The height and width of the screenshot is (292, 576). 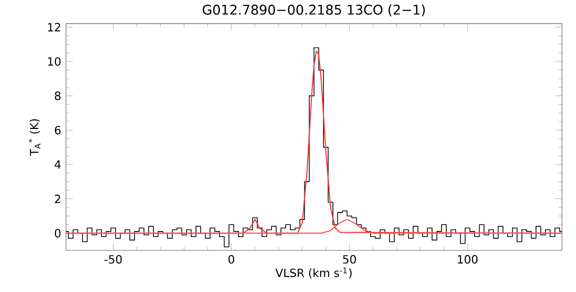 What do you see at coordinates (54, 27) in the screenshot?
I see `y-tick-label: 12` at bounding box center [54, 27].